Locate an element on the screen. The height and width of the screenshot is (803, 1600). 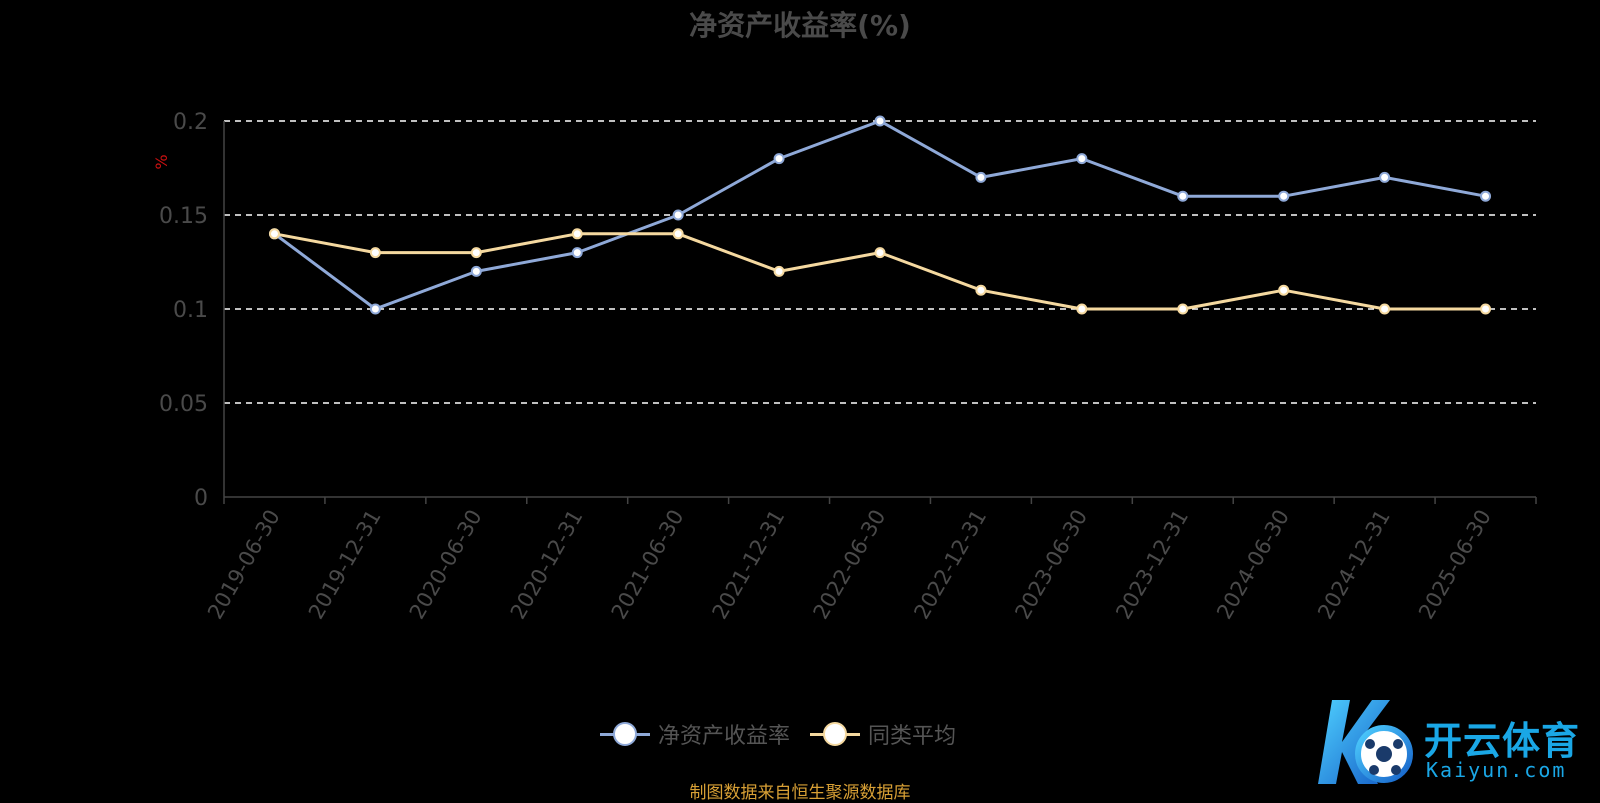
legend: 净资产收益率 同类平均 is located at coordinates (778, 734).